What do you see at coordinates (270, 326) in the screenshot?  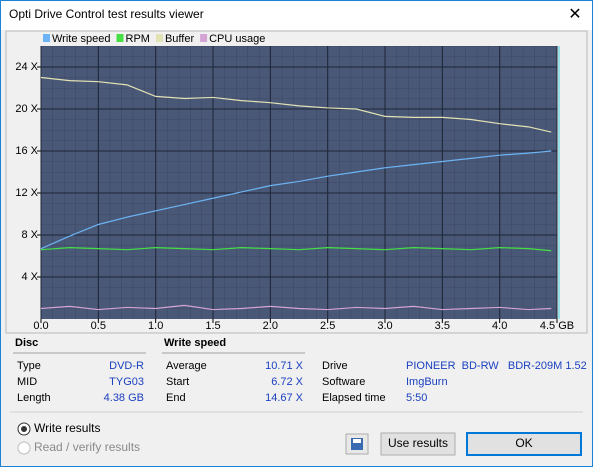 I see `x-tick-label: 2.0` at bounding box center [270, 326].